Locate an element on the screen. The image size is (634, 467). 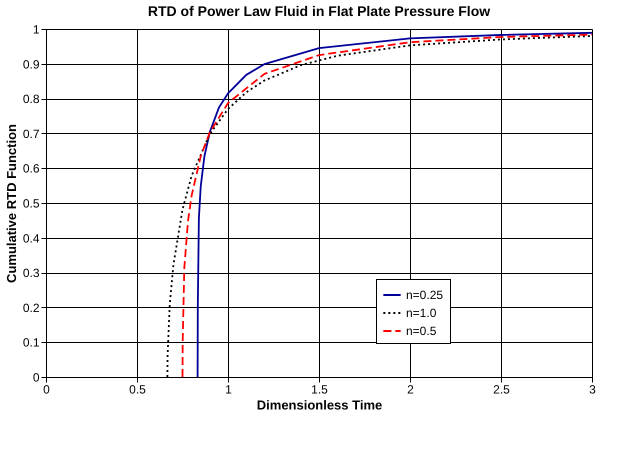
x-tick-label: 2.5 is located at coordinates (501, 389).